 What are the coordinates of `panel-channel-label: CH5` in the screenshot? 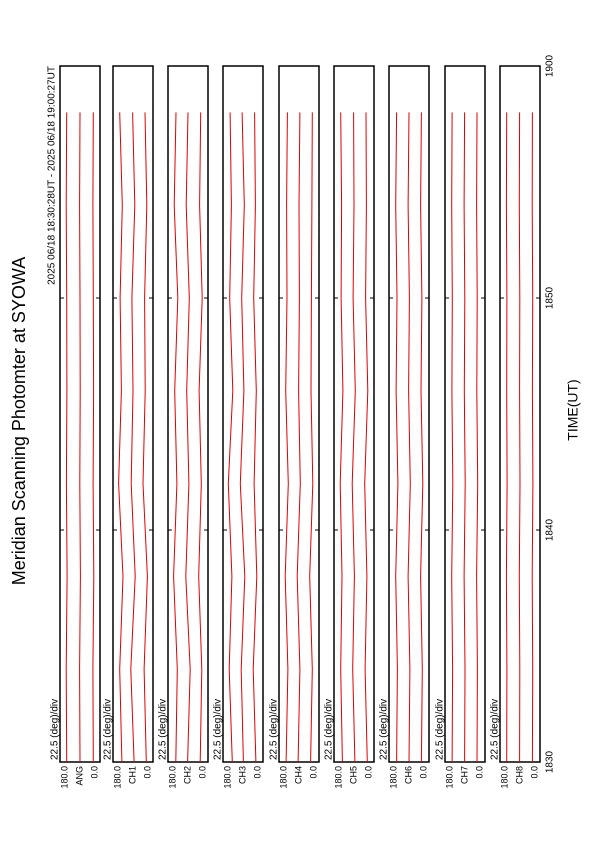 It's located at (353, 775).